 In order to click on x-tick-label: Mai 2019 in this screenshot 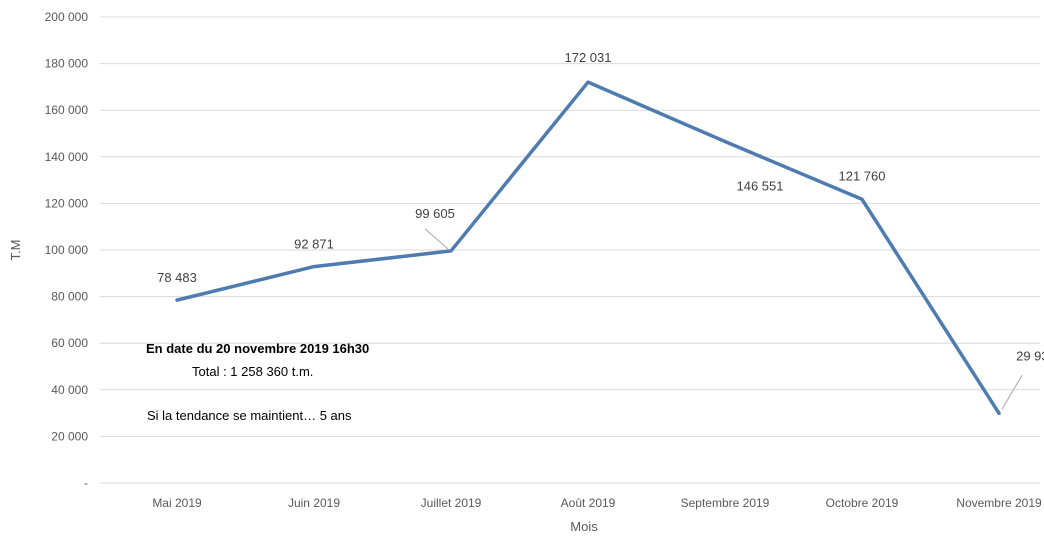, I will do `click(177, 503)`.